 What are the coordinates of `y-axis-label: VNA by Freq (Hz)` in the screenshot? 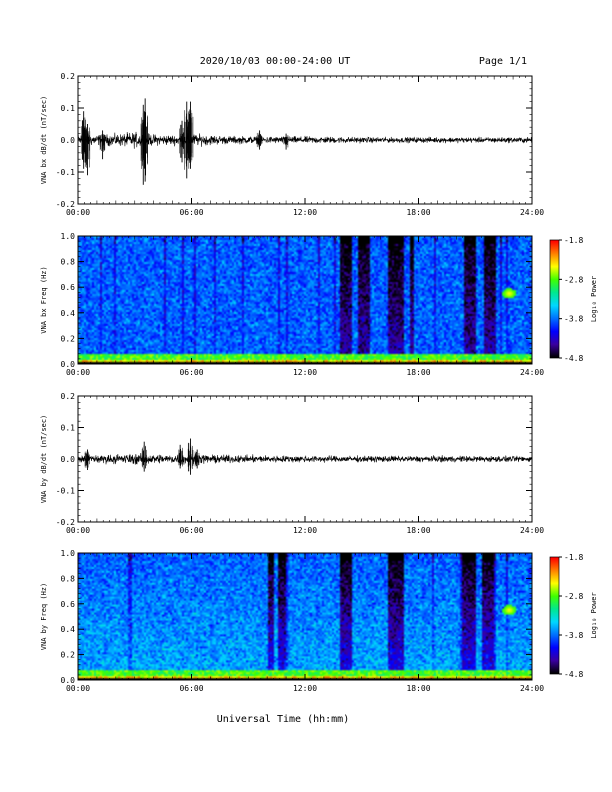 It's located at (44, 616).